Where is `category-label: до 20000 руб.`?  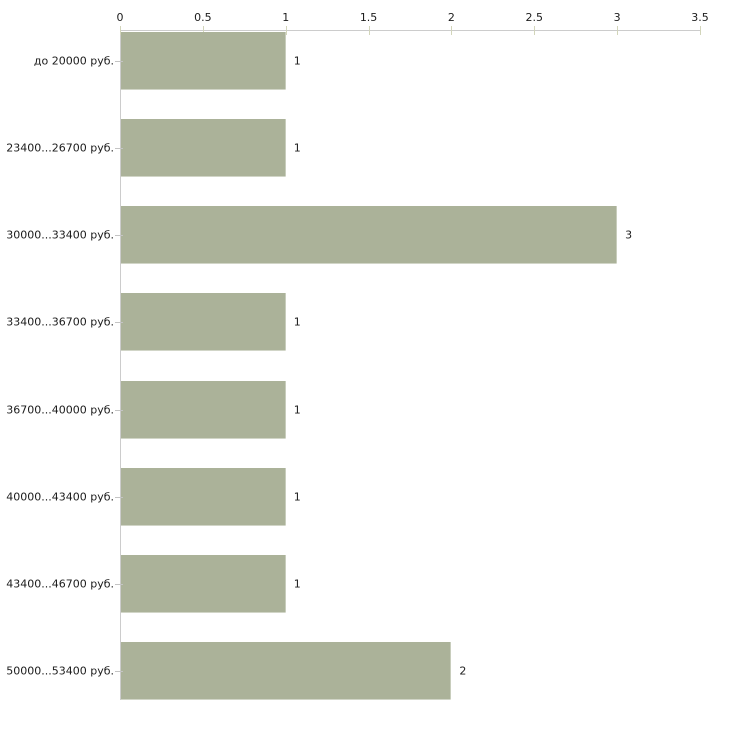 category-label: до 20000 руб. is located at coordinates (73, 60).